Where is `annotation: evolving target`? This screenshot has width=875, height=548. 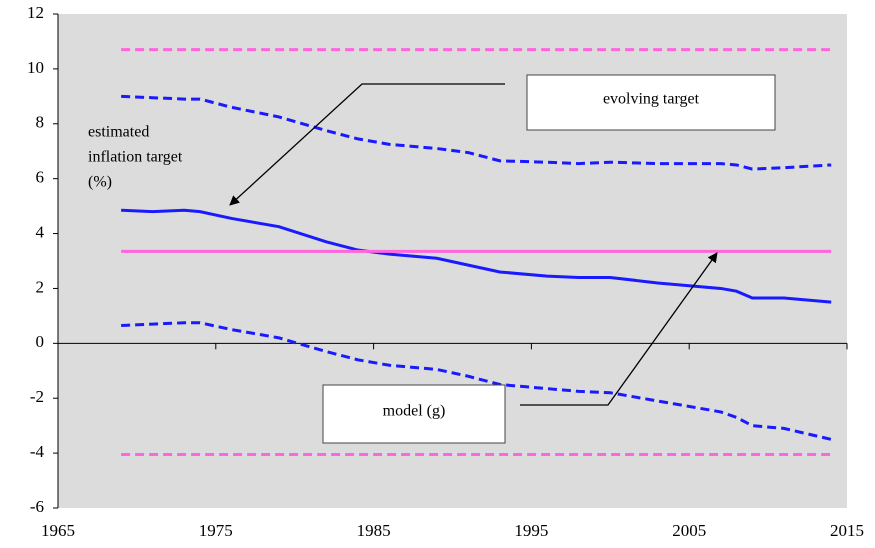
annotation: evolving target is located at coordinates (651, 99).